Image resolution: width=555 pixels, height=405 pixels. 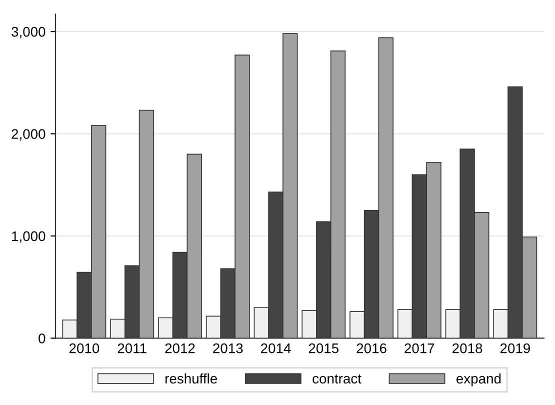 What do you see at coordinates (192, 378) in the screenshot?
I see `legend-label: reshuffle` at bounding box center [192, 378].